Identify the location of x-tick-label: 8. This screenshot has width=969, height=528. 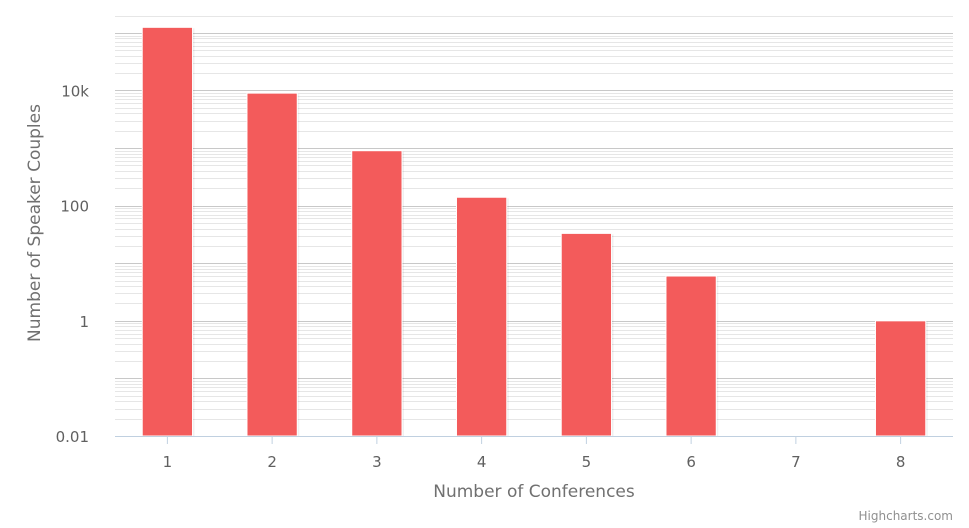
(901, 462).